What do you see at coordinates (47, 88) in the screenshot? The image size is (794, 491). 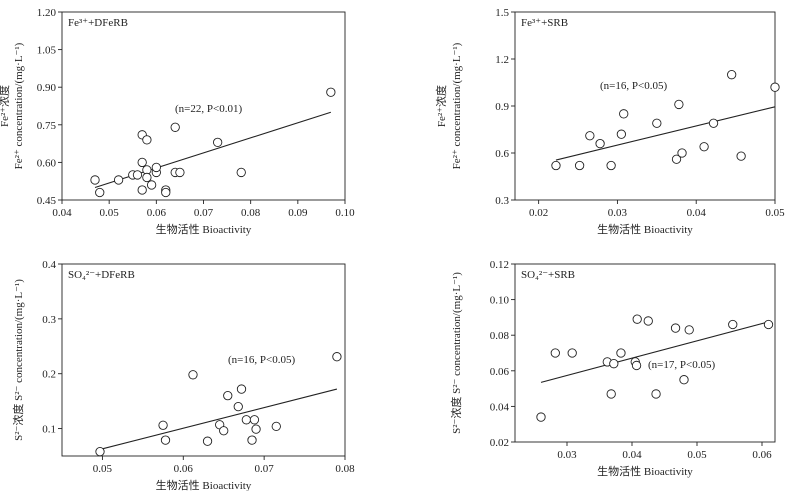 I see `y-tick-label: 0.90` at bounding box center [47, 88].